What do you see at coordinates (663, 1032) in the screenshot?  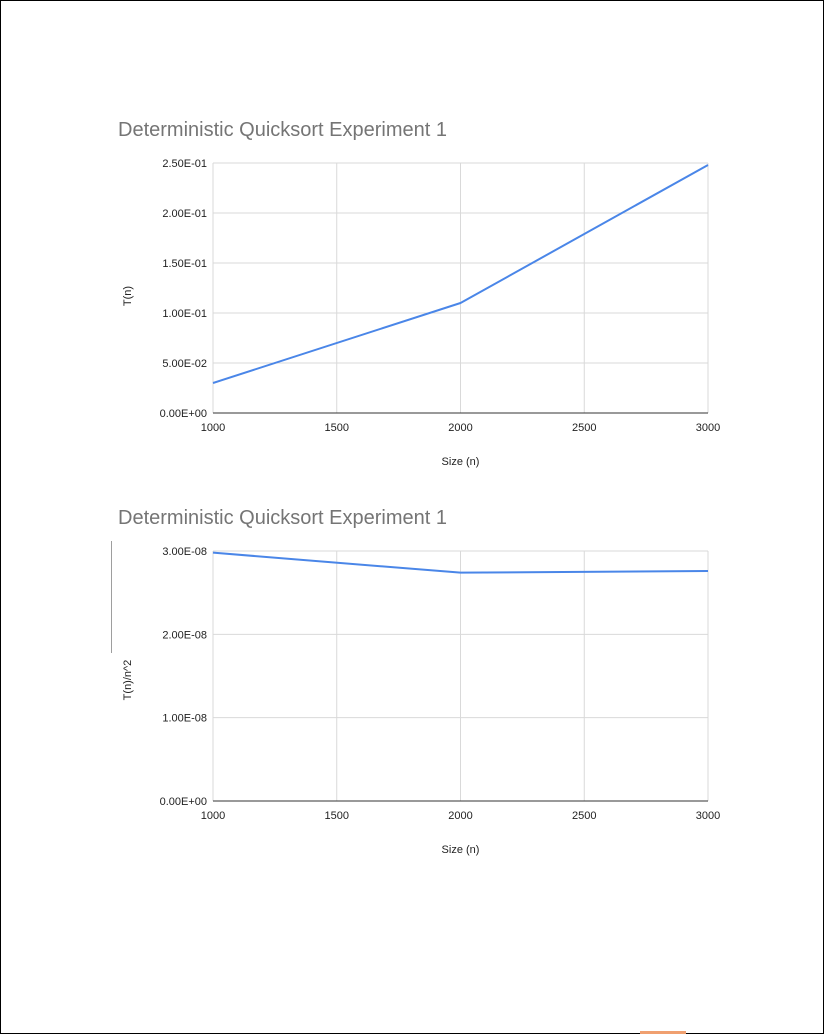 I see `page-edge-mark` at bounding box center [663, 1032].